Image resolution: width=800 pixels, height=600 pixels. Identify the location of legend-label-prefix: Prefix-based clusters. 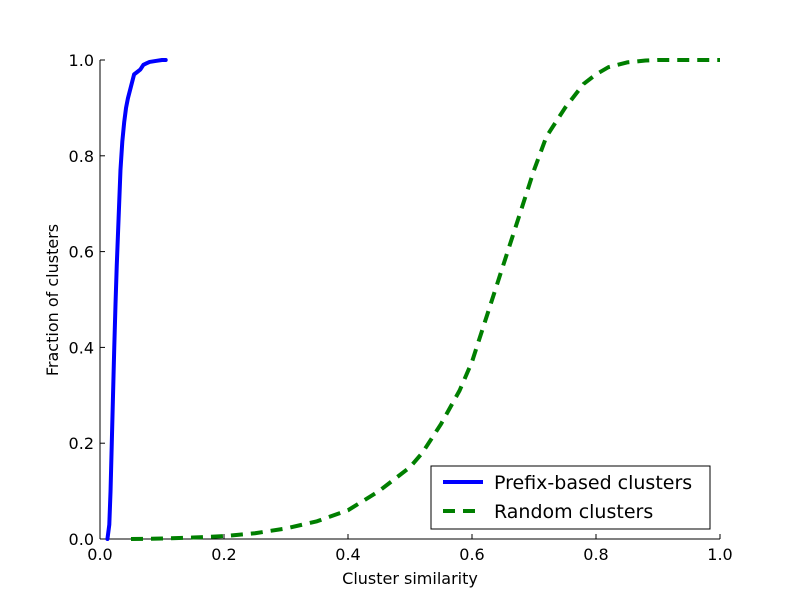
(593, 483).